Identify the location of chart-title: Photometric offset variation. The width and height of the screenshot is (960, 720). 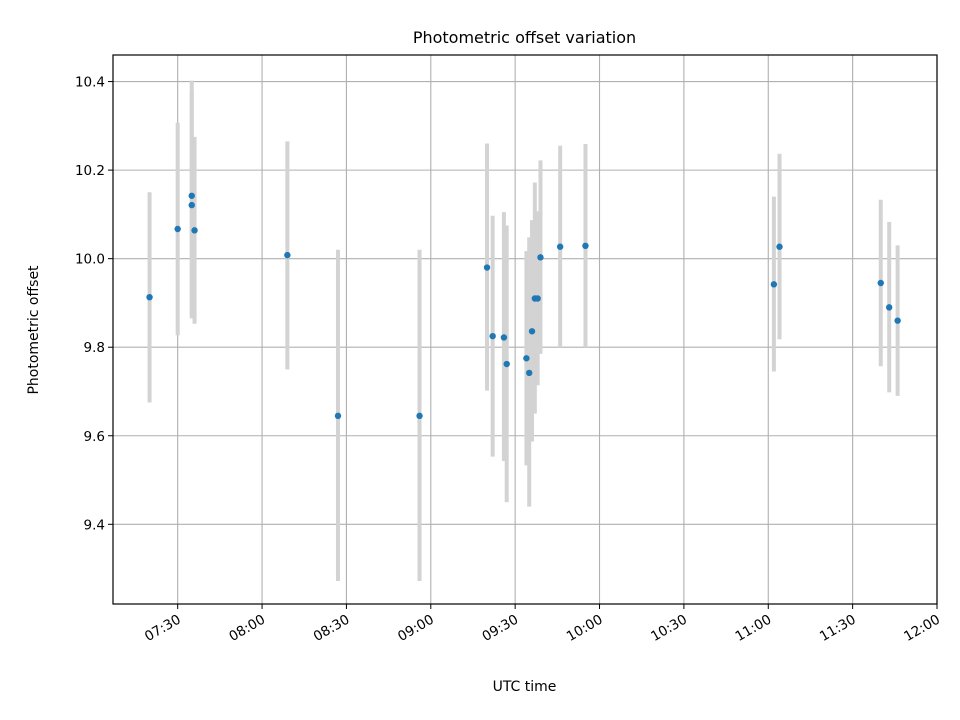
(524, 37).